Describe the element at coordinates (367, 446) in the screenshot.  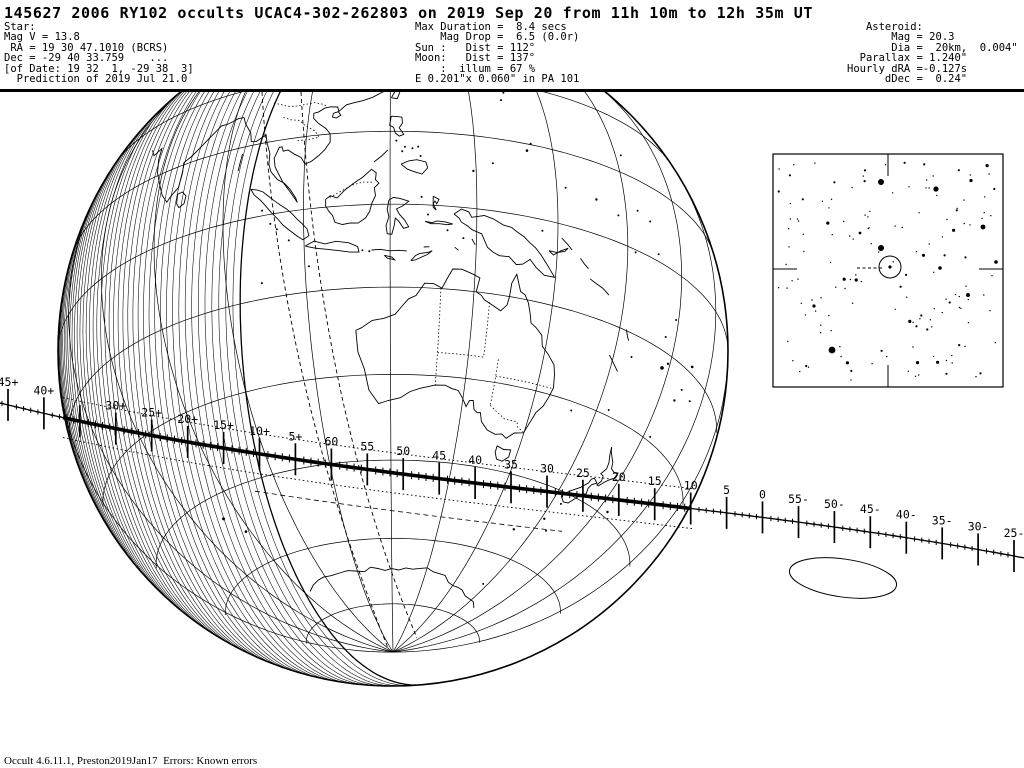
I see `svg-text: 55` at that location.